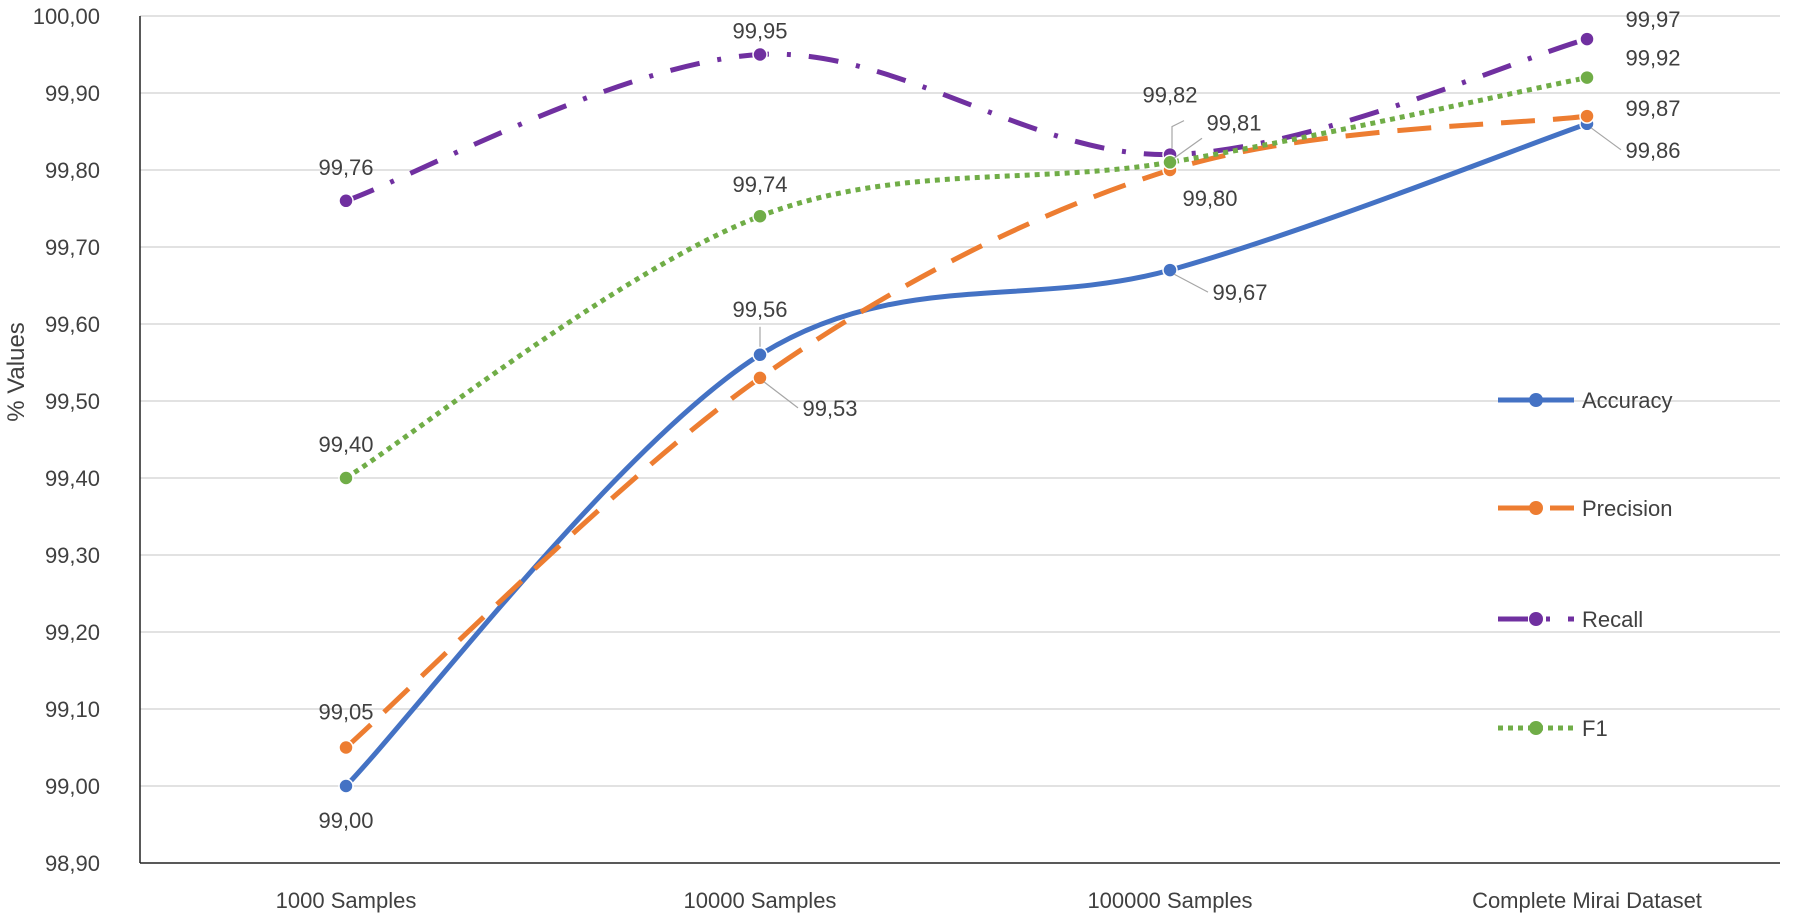  Describe the element at coordinates (72, 401) in the screenshot. I see `y-tick-label: 99,50` at that location.